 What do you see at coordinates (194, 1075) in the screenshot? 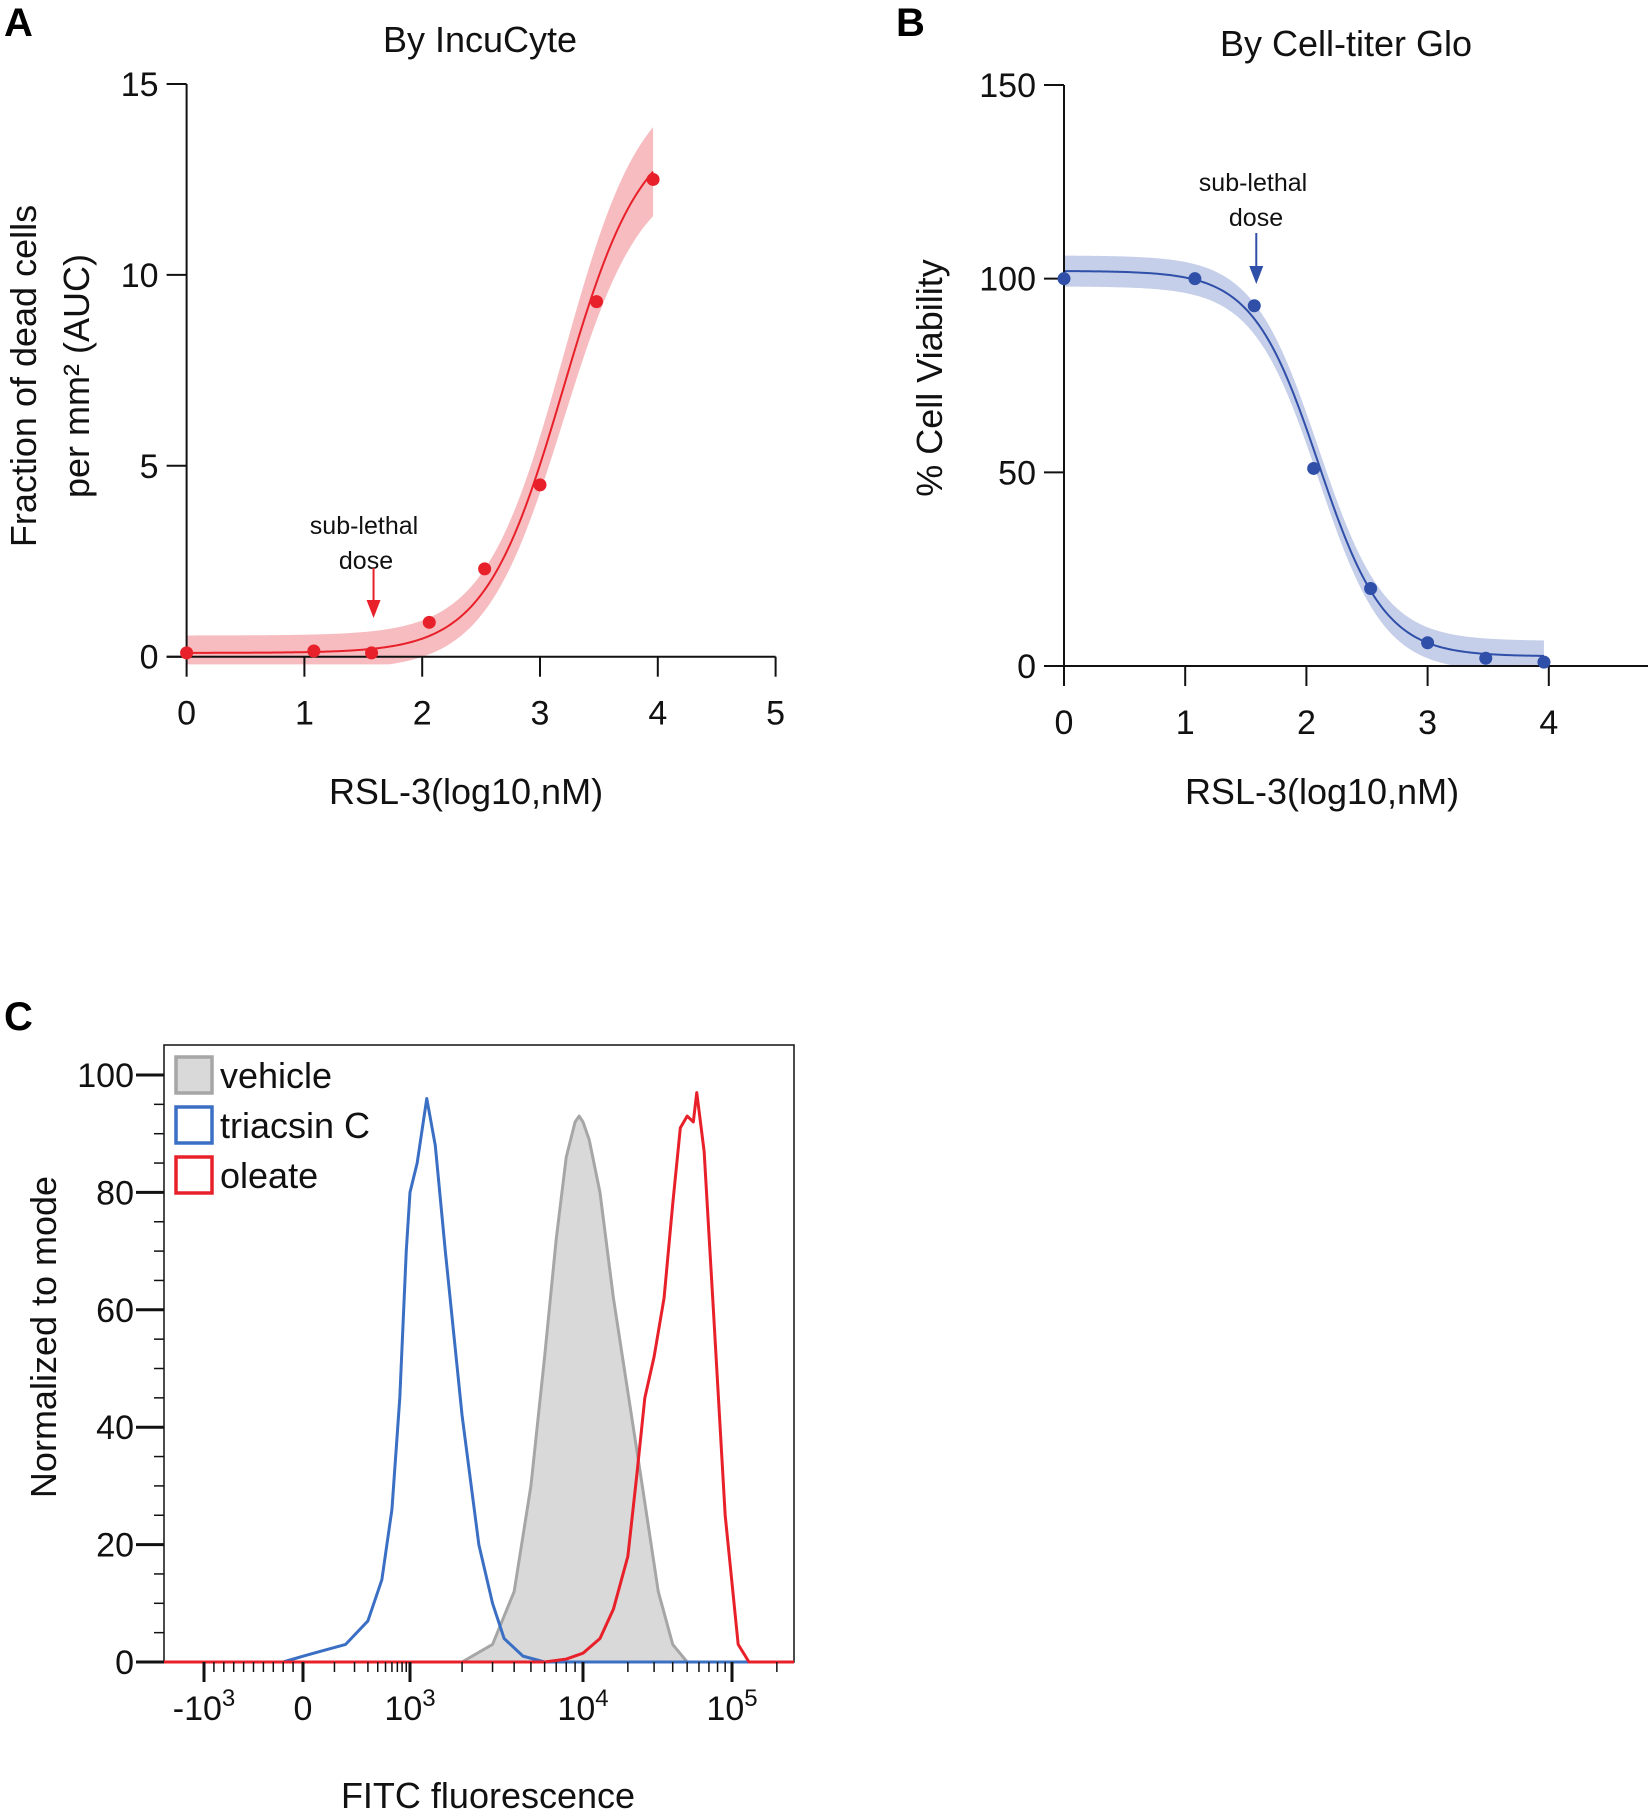
I see `legend-swatch-vehicle` at bounding box center [194, 1075].